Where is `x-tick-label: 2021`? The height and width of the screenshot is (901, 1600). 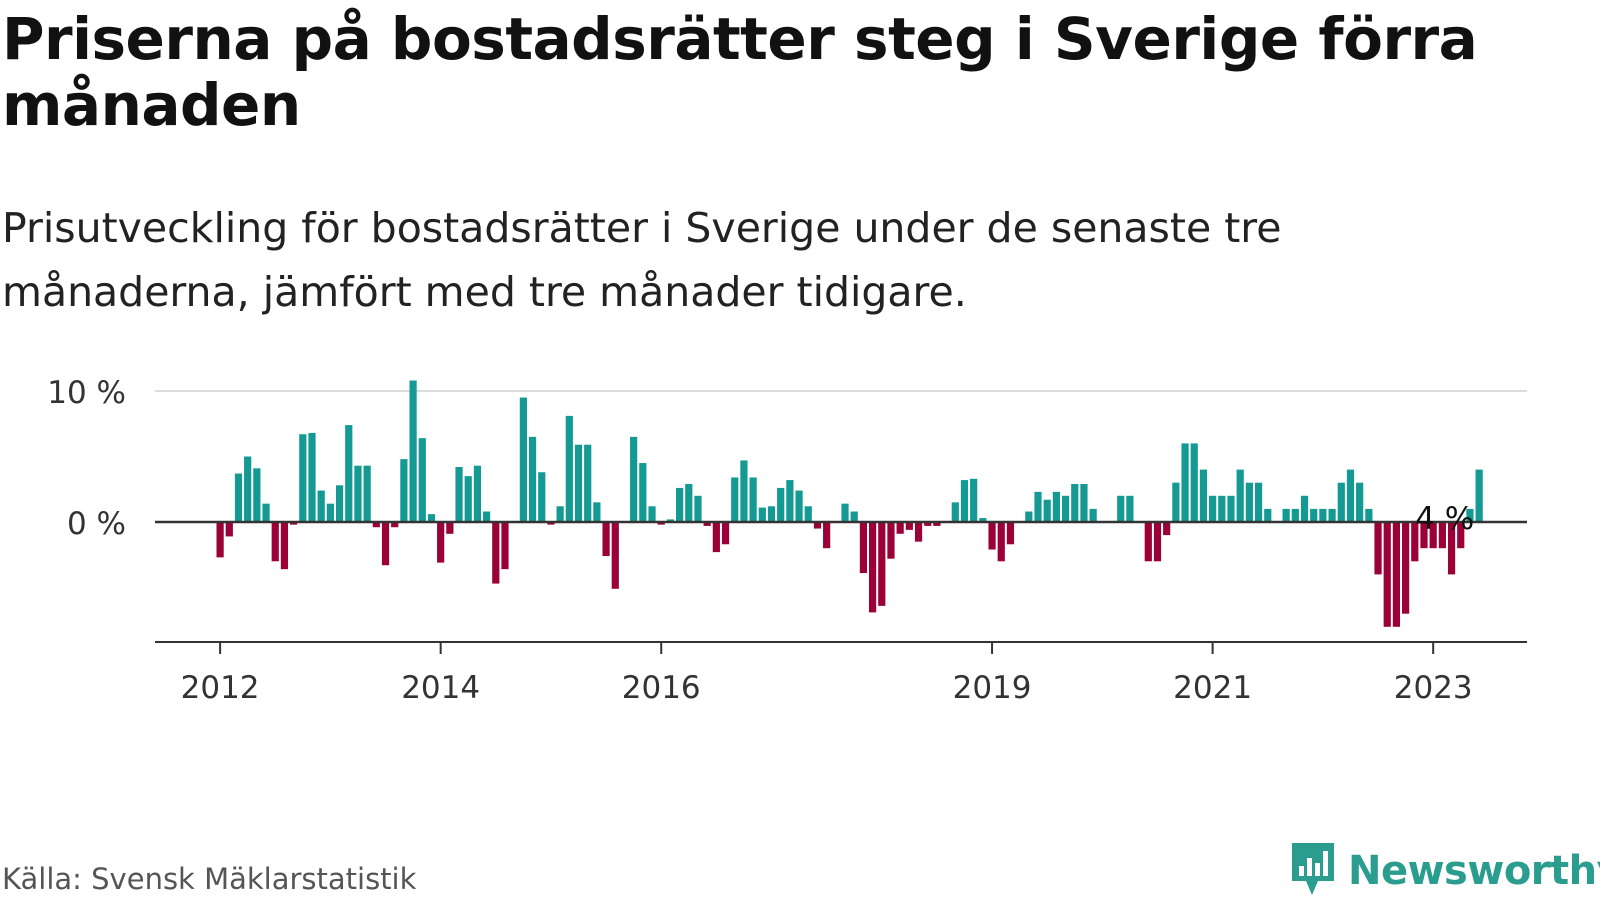 x-tick-label: 2021 is located at coordinates (1212, 688).